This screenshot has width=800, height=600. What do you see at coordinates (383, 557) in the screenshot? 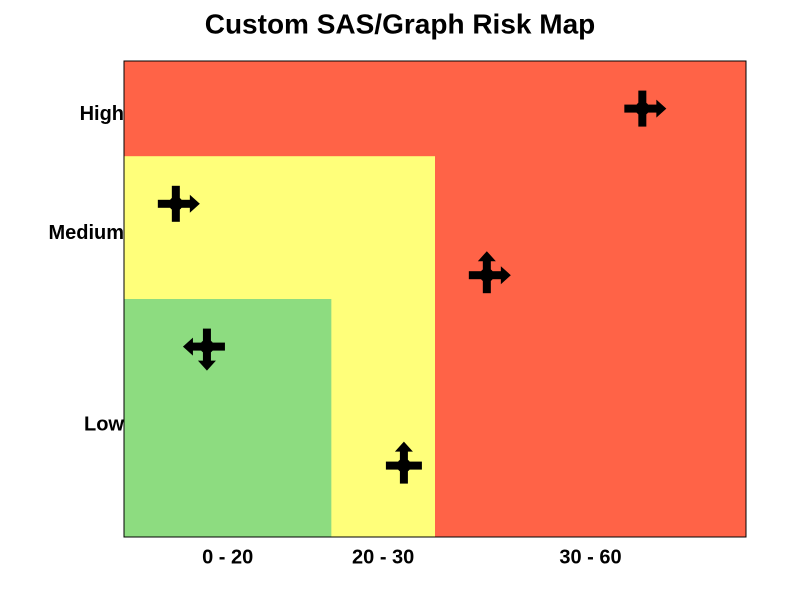
I see `x-tick-label: 20 - 30` at bounding box center [383, 557].